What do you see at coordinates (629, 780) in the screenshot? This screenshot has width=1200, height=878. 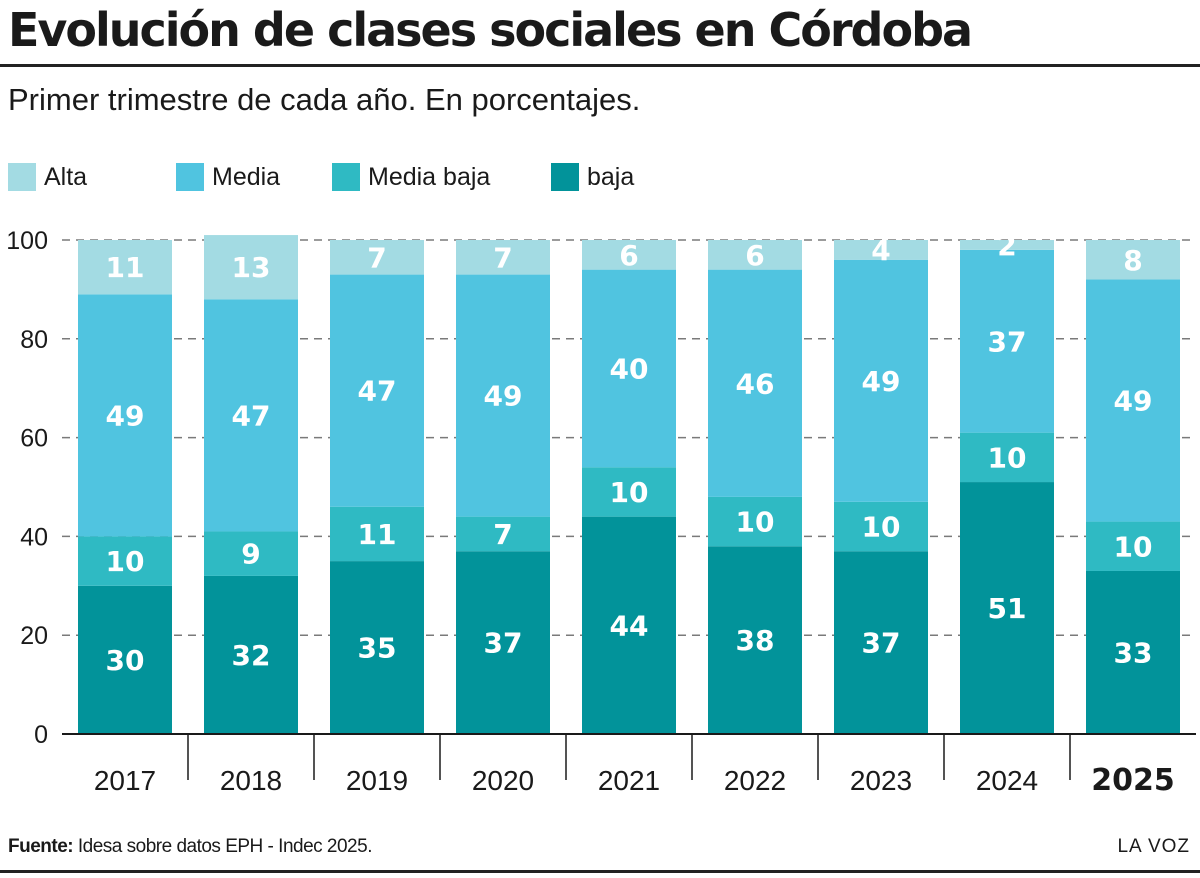 I see `x-tick-label: 2021` at bounding box center [629, 780].